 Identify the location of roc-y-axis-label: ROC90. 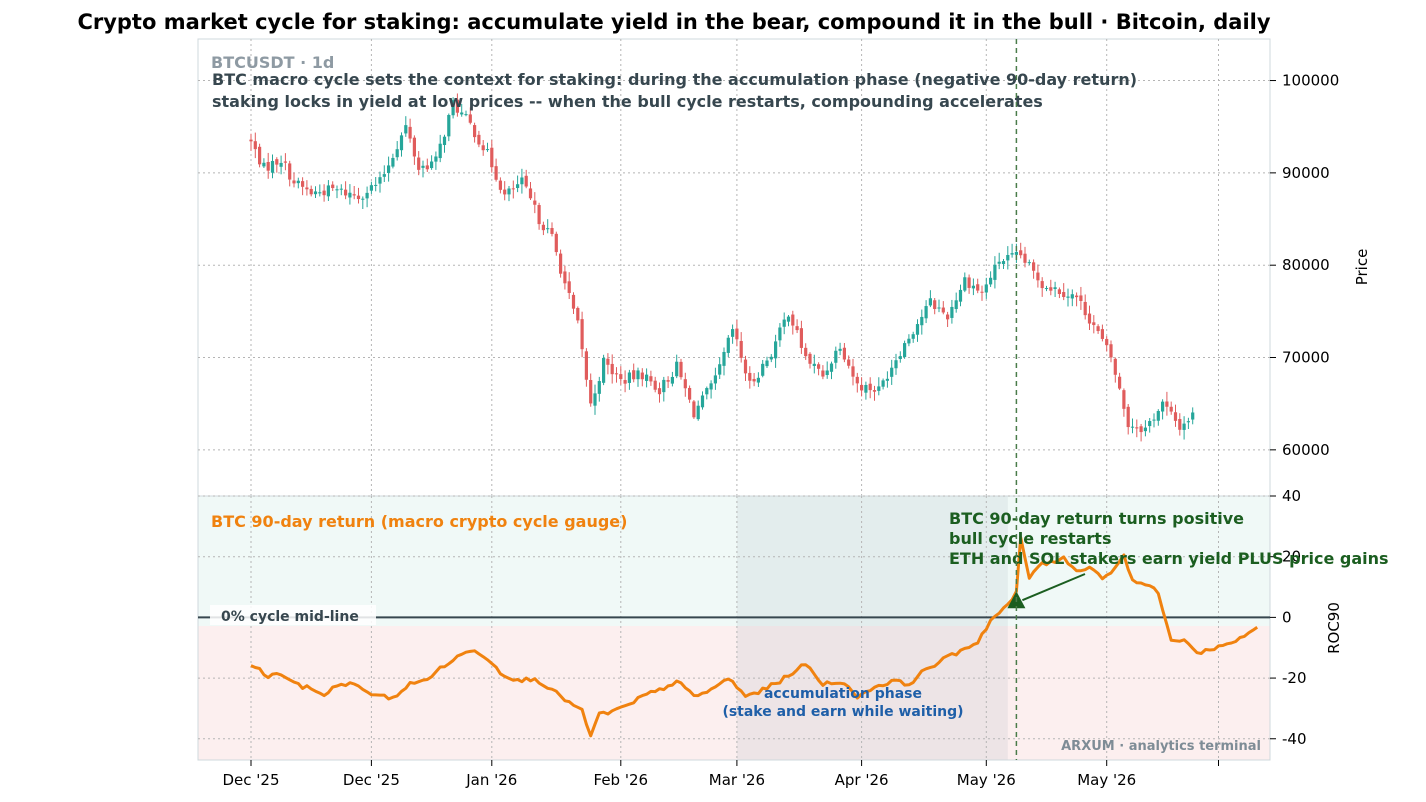
(1334, 628).